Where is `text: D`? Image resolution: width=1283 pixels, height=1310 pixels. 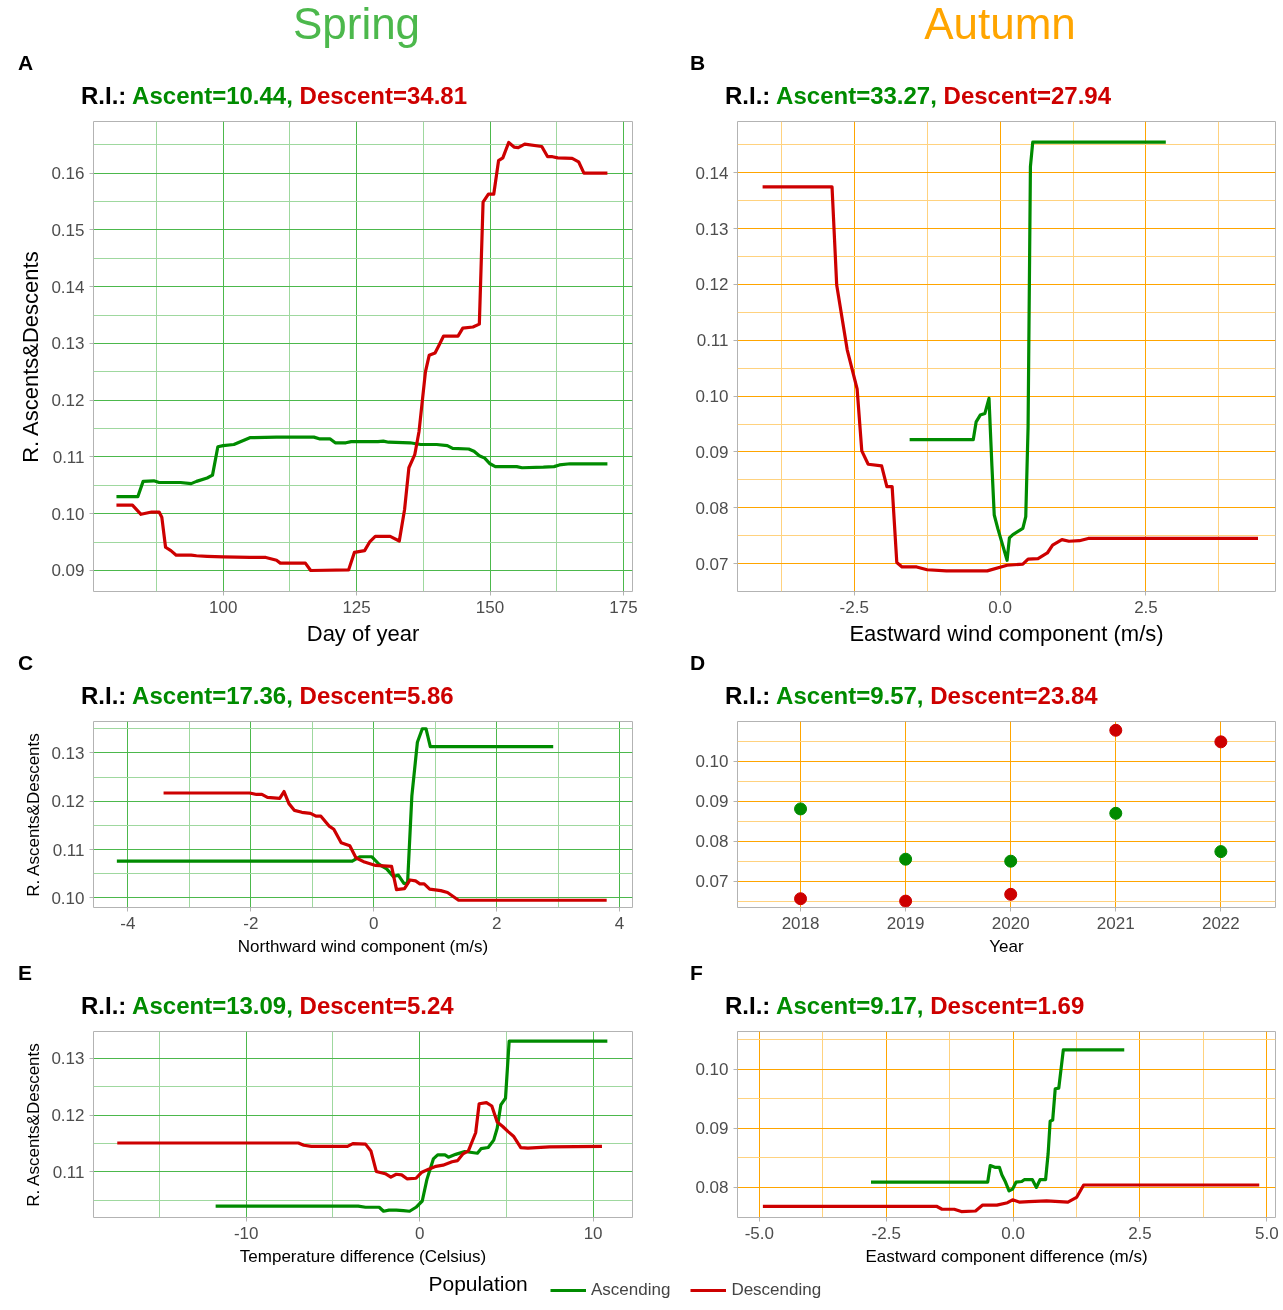 text: D is located at coordinates (698, 663).